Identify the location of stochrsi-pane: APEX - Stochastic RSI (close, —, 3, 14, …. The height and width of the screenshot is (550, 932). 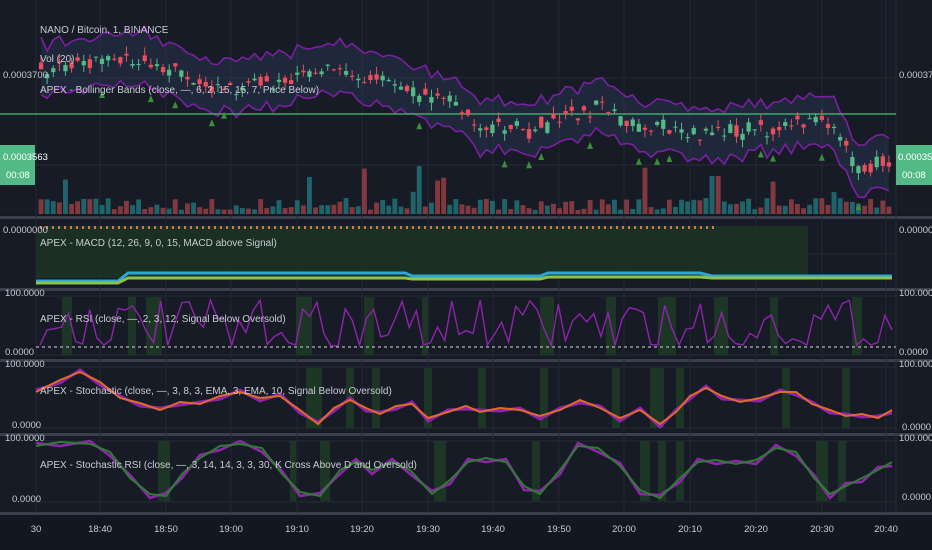
(464, 470).